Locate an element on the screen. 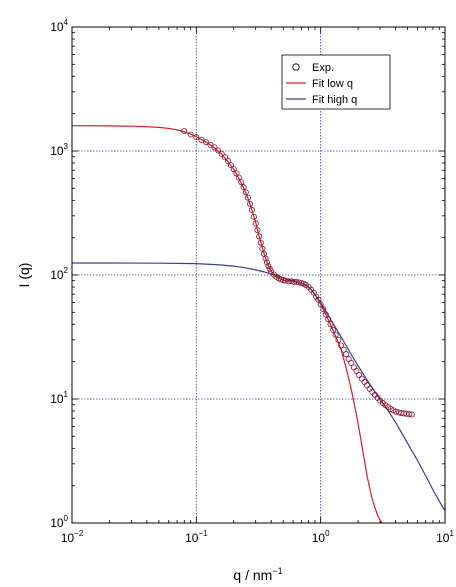  x-tick-label: 10⁻² is located at coordinates (72, 537).